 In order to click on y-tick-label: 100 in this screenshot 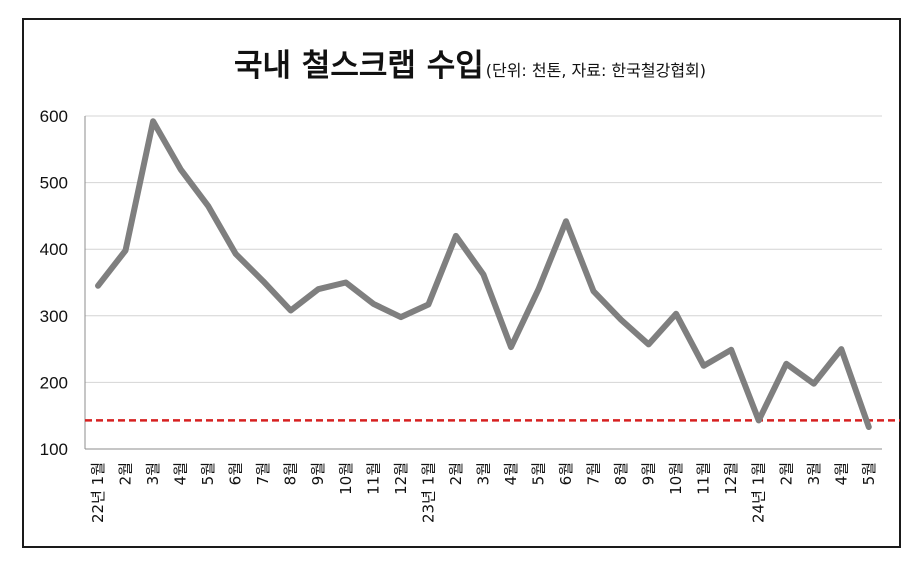, I will do `click(54, 449)`.